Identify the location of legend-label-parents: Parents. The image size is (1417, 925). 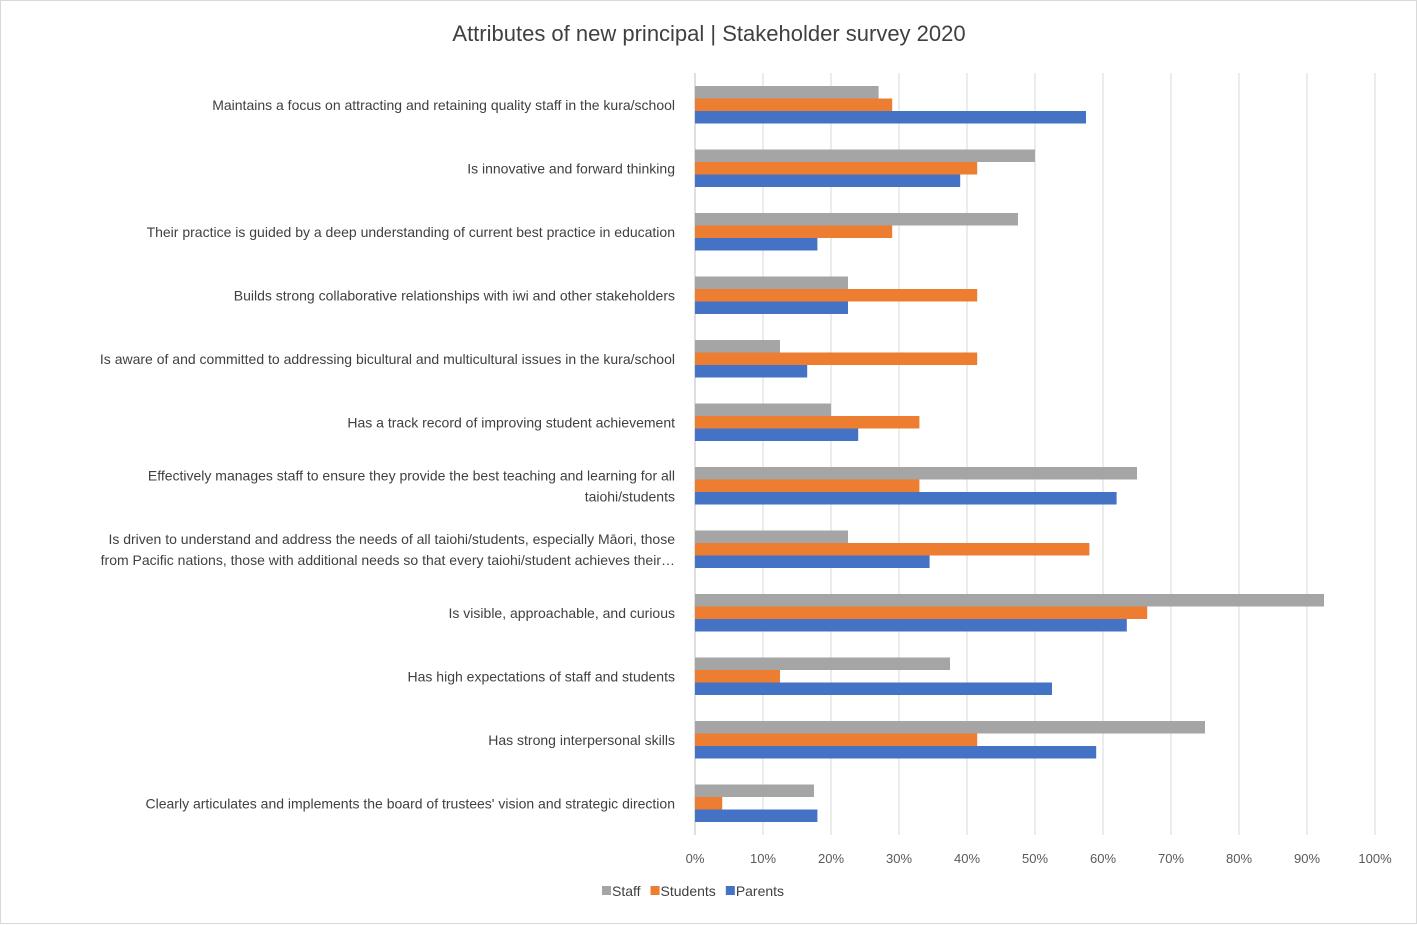
(760, 891).